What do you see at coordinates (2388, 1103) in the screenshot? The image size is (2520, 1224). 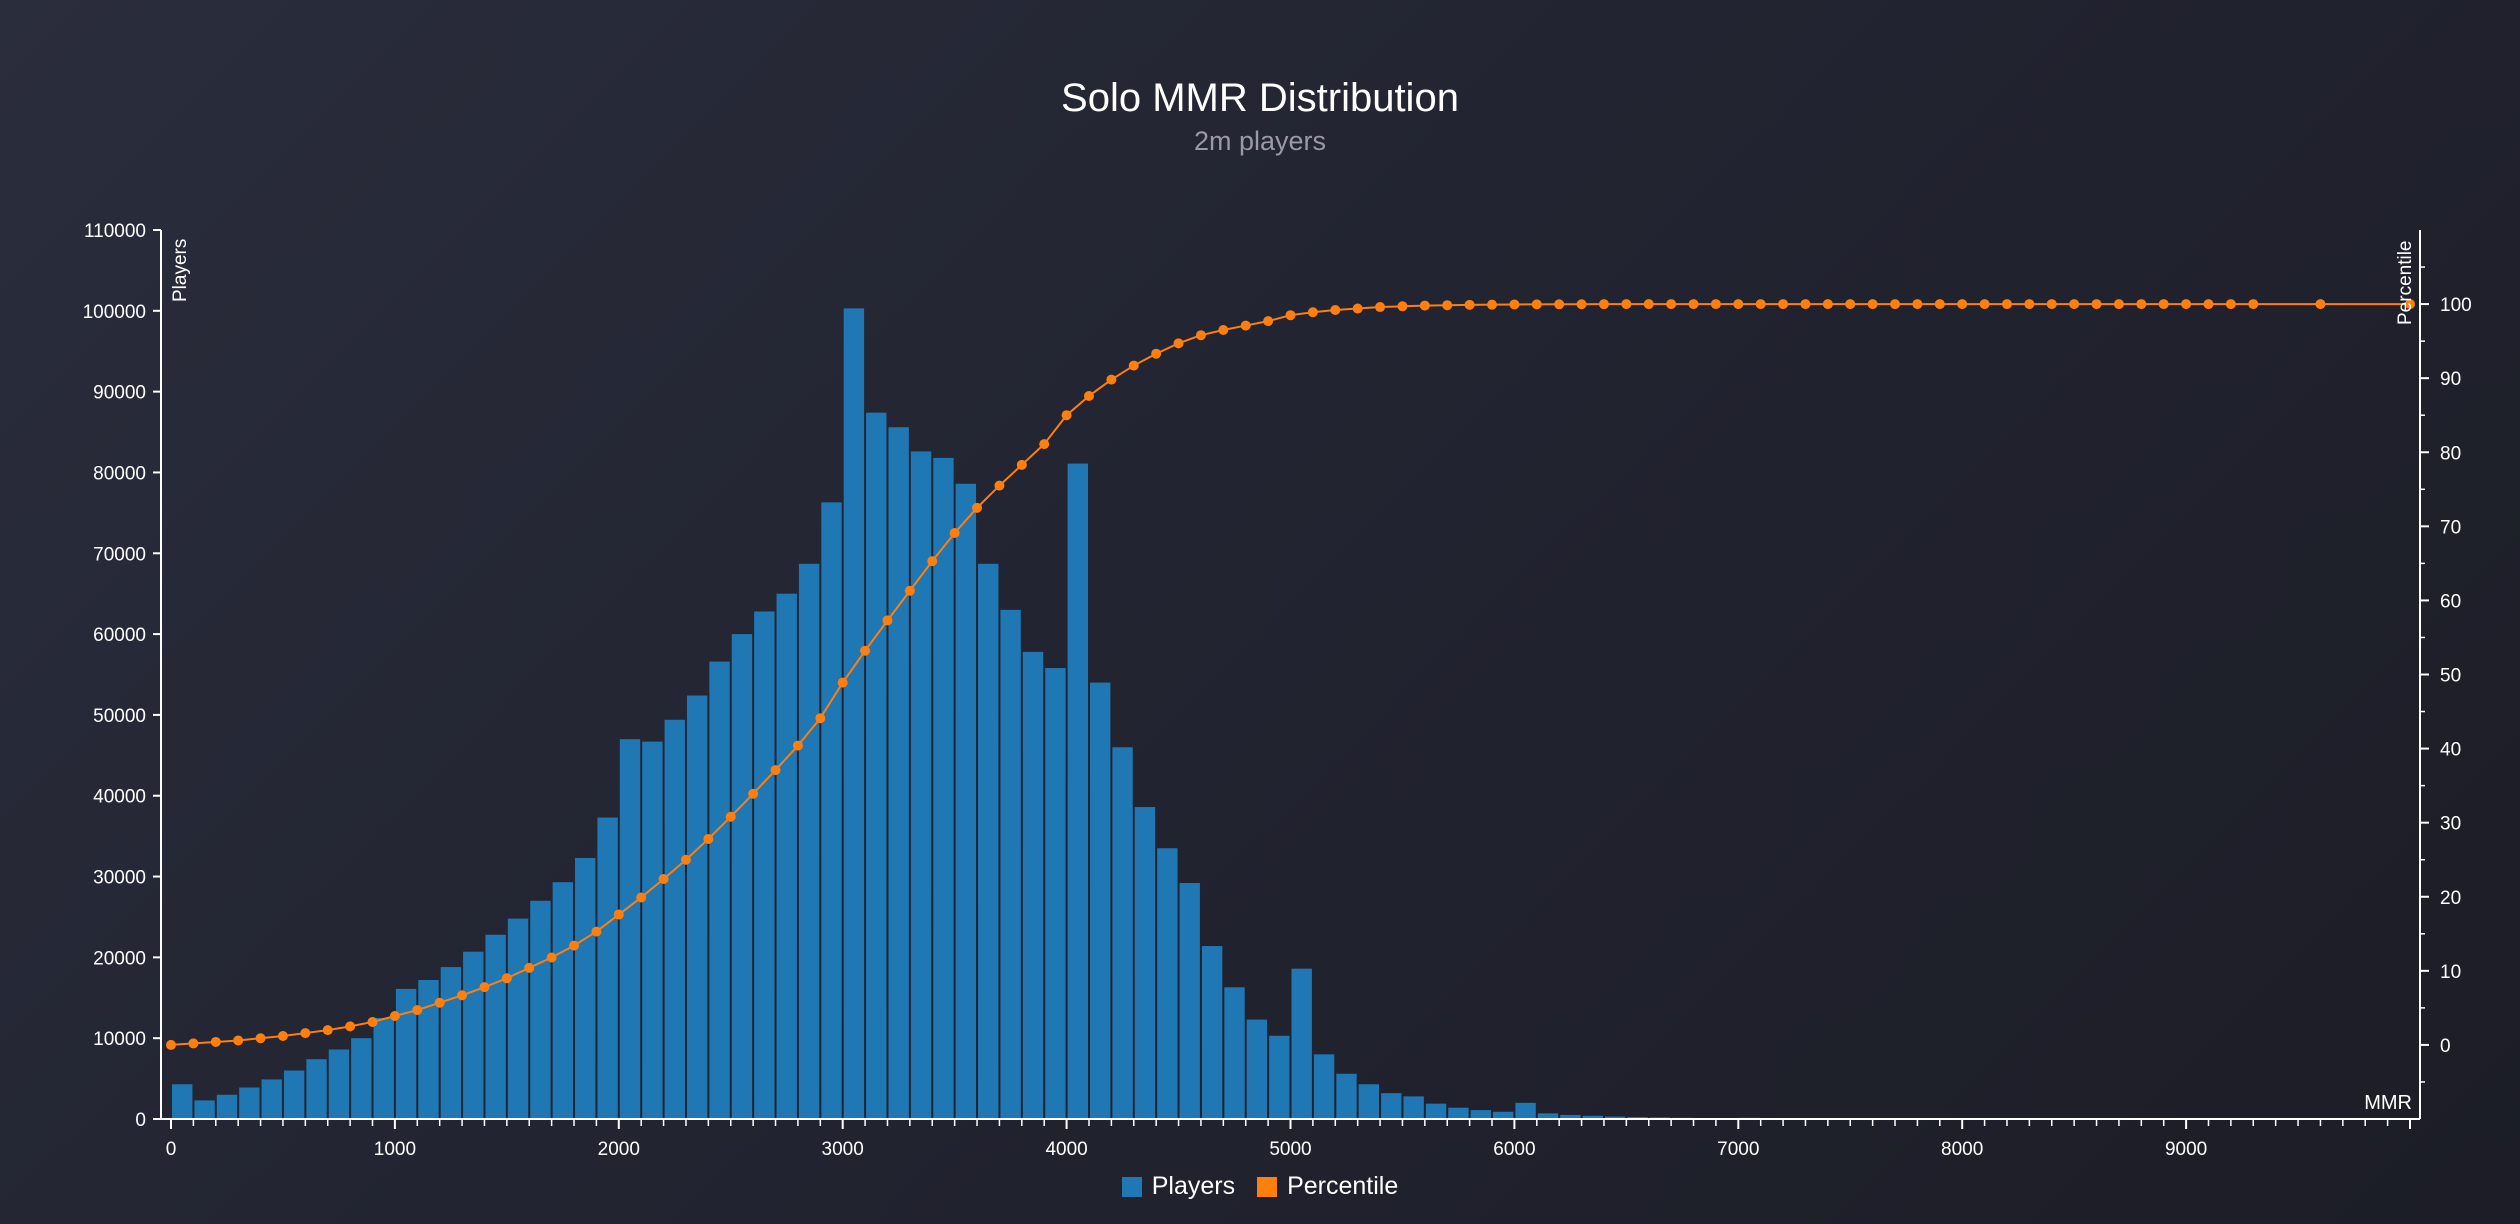 I see `x-axis-label: MMR` at bounding box center [2388, 1103].